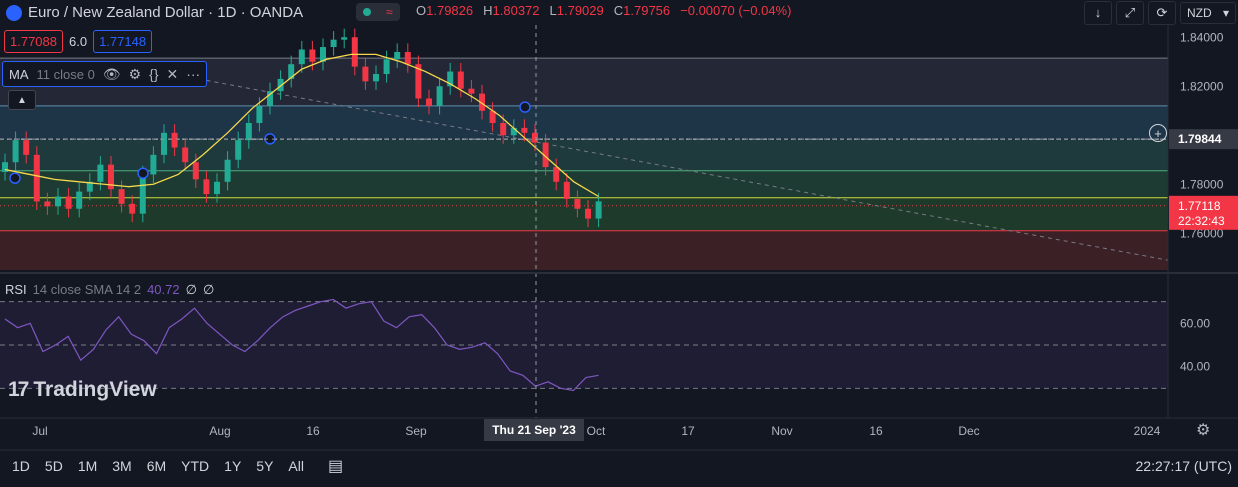 The height and width of the screenshot is (487, 1238). Describe the element at coordinates (156, 466) in the screenshot. I see `range-6m: 6M` at that location.